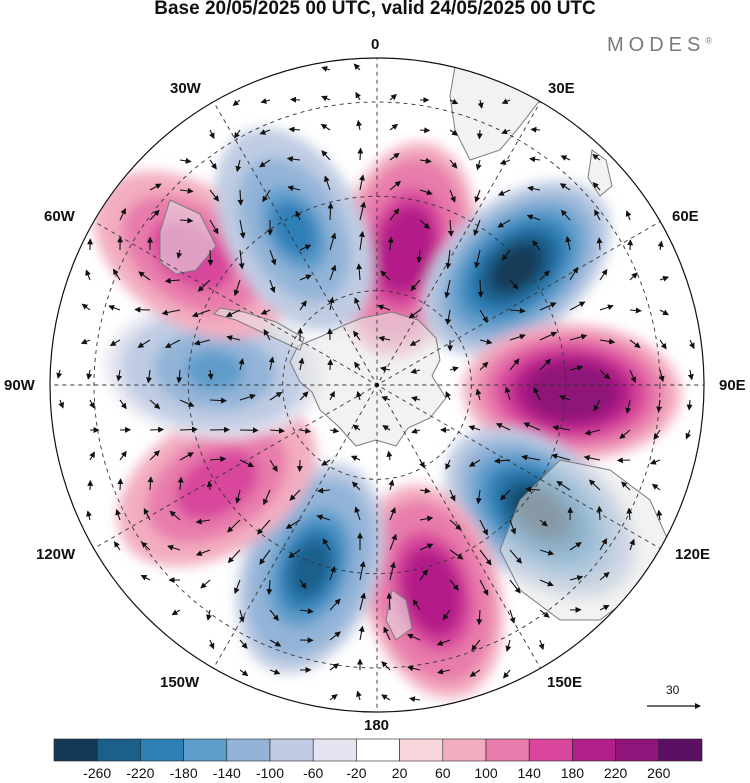 This screenshot has height=783, width=750. Describe the element at coordinates (516, 268) in the screenshot. I see `anomaly-50e-negative` at that location.